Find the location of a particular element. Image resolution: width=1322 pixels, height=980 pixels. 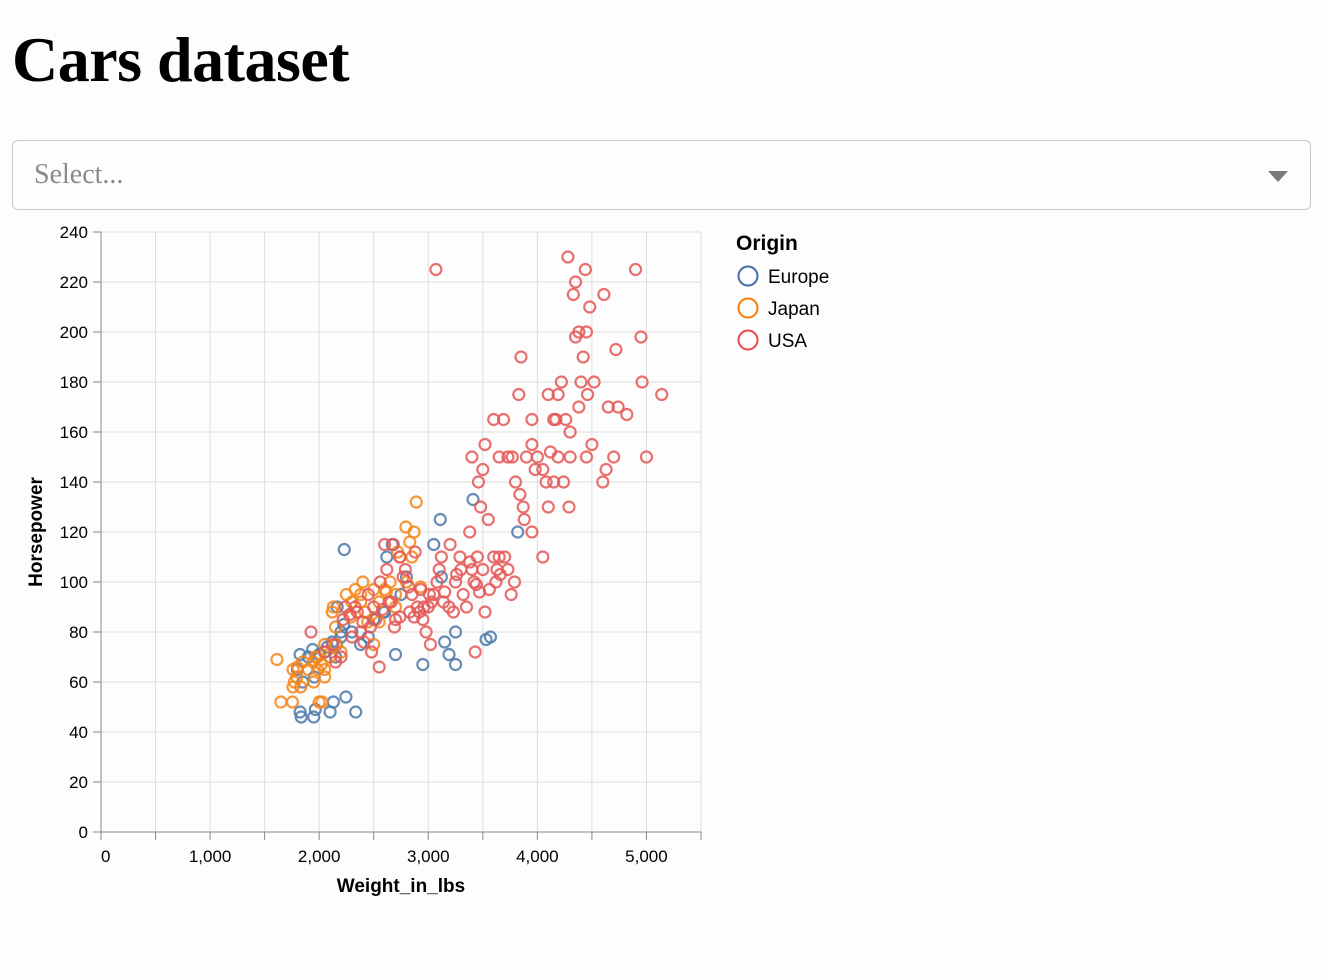

y-tick-label: 120 is located at coordinates (74, 532).